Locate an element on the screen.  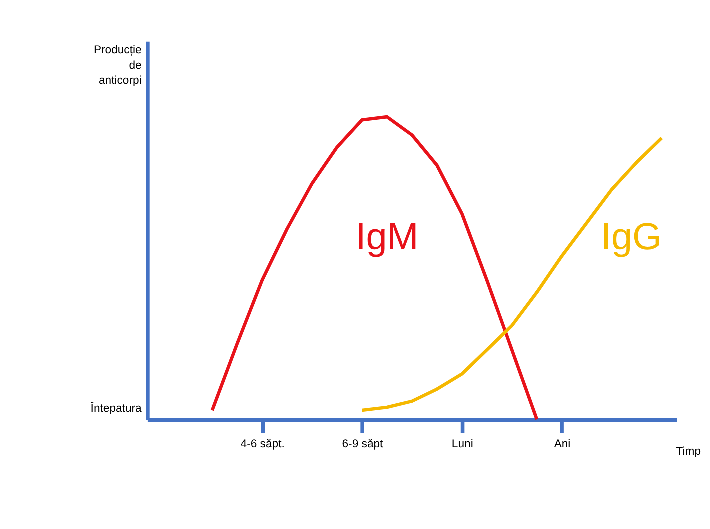
text: Producție de anticorpi is located at coordinates (118, 65).